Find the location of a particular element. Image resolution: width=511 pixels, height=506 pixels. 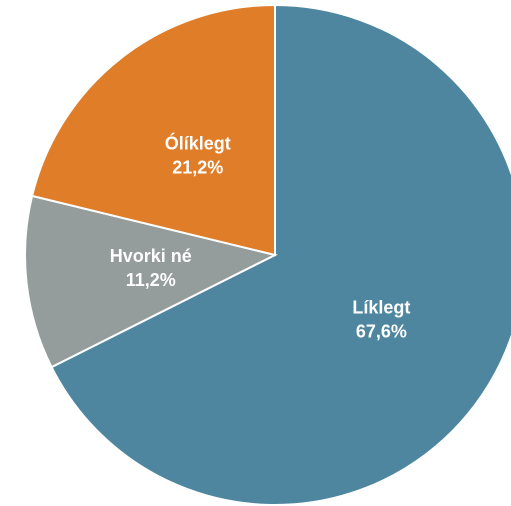

slice-value-label: 67,6% is located at coordinates (381, 331).